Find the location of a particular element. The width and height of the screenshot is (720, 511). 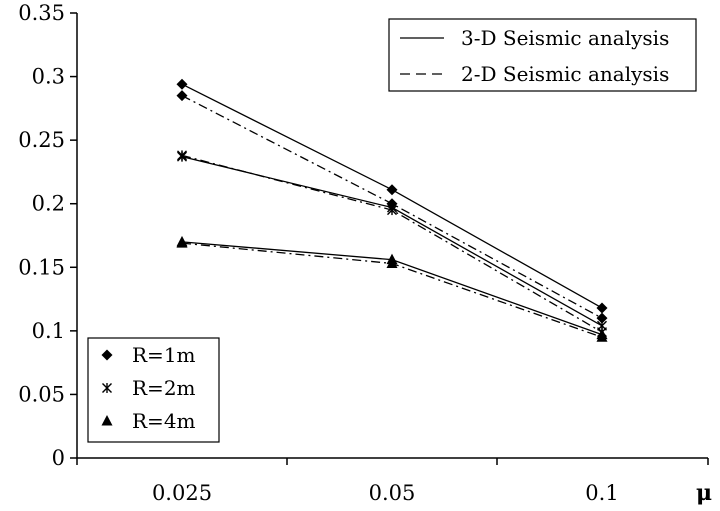

legend-analysis-type: 3-D Seismic analysis 2-D Seismic analysis is located at coordinates (542, 55).